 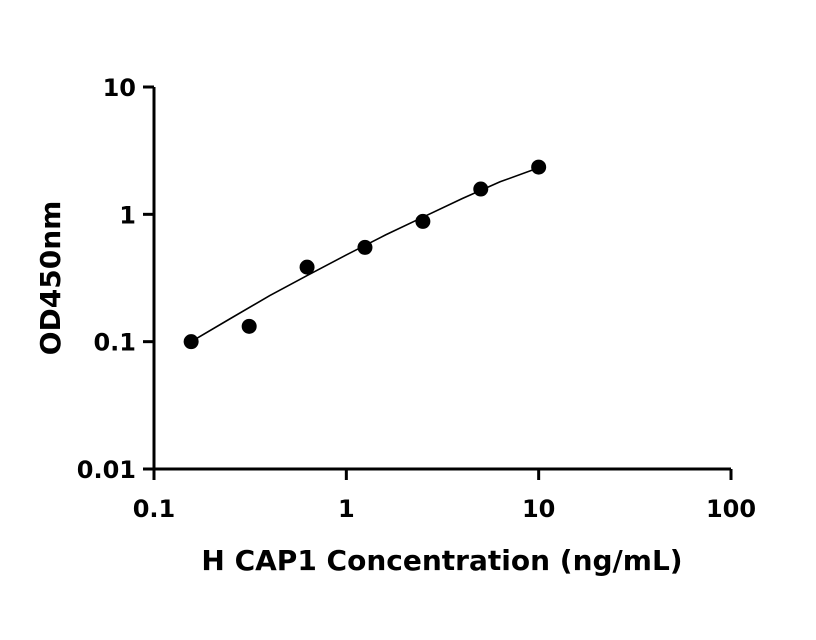 What do you see at coordinates (538, 509) in the screenshot?
I see `x-tick-label: 10` at bounding box center [538, 509].